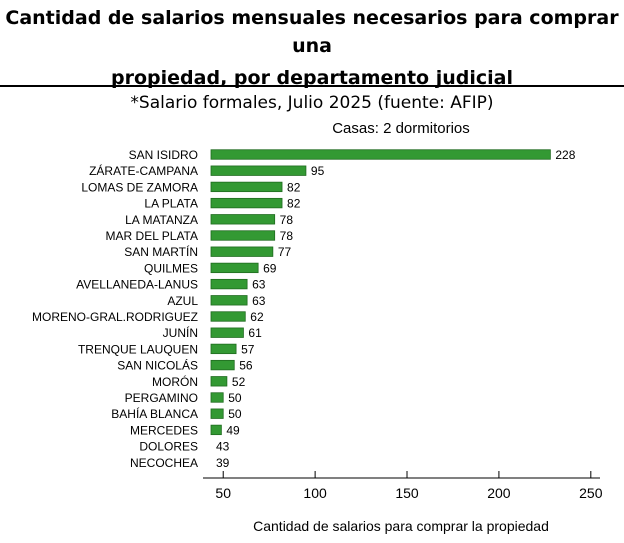 The height and width of the screenshot is (543, 624). What do you see at coordinates (154, 413) in the screenshot?
I see `category-label: BAHÍA BLANCA` at bounding box center [154, 413].